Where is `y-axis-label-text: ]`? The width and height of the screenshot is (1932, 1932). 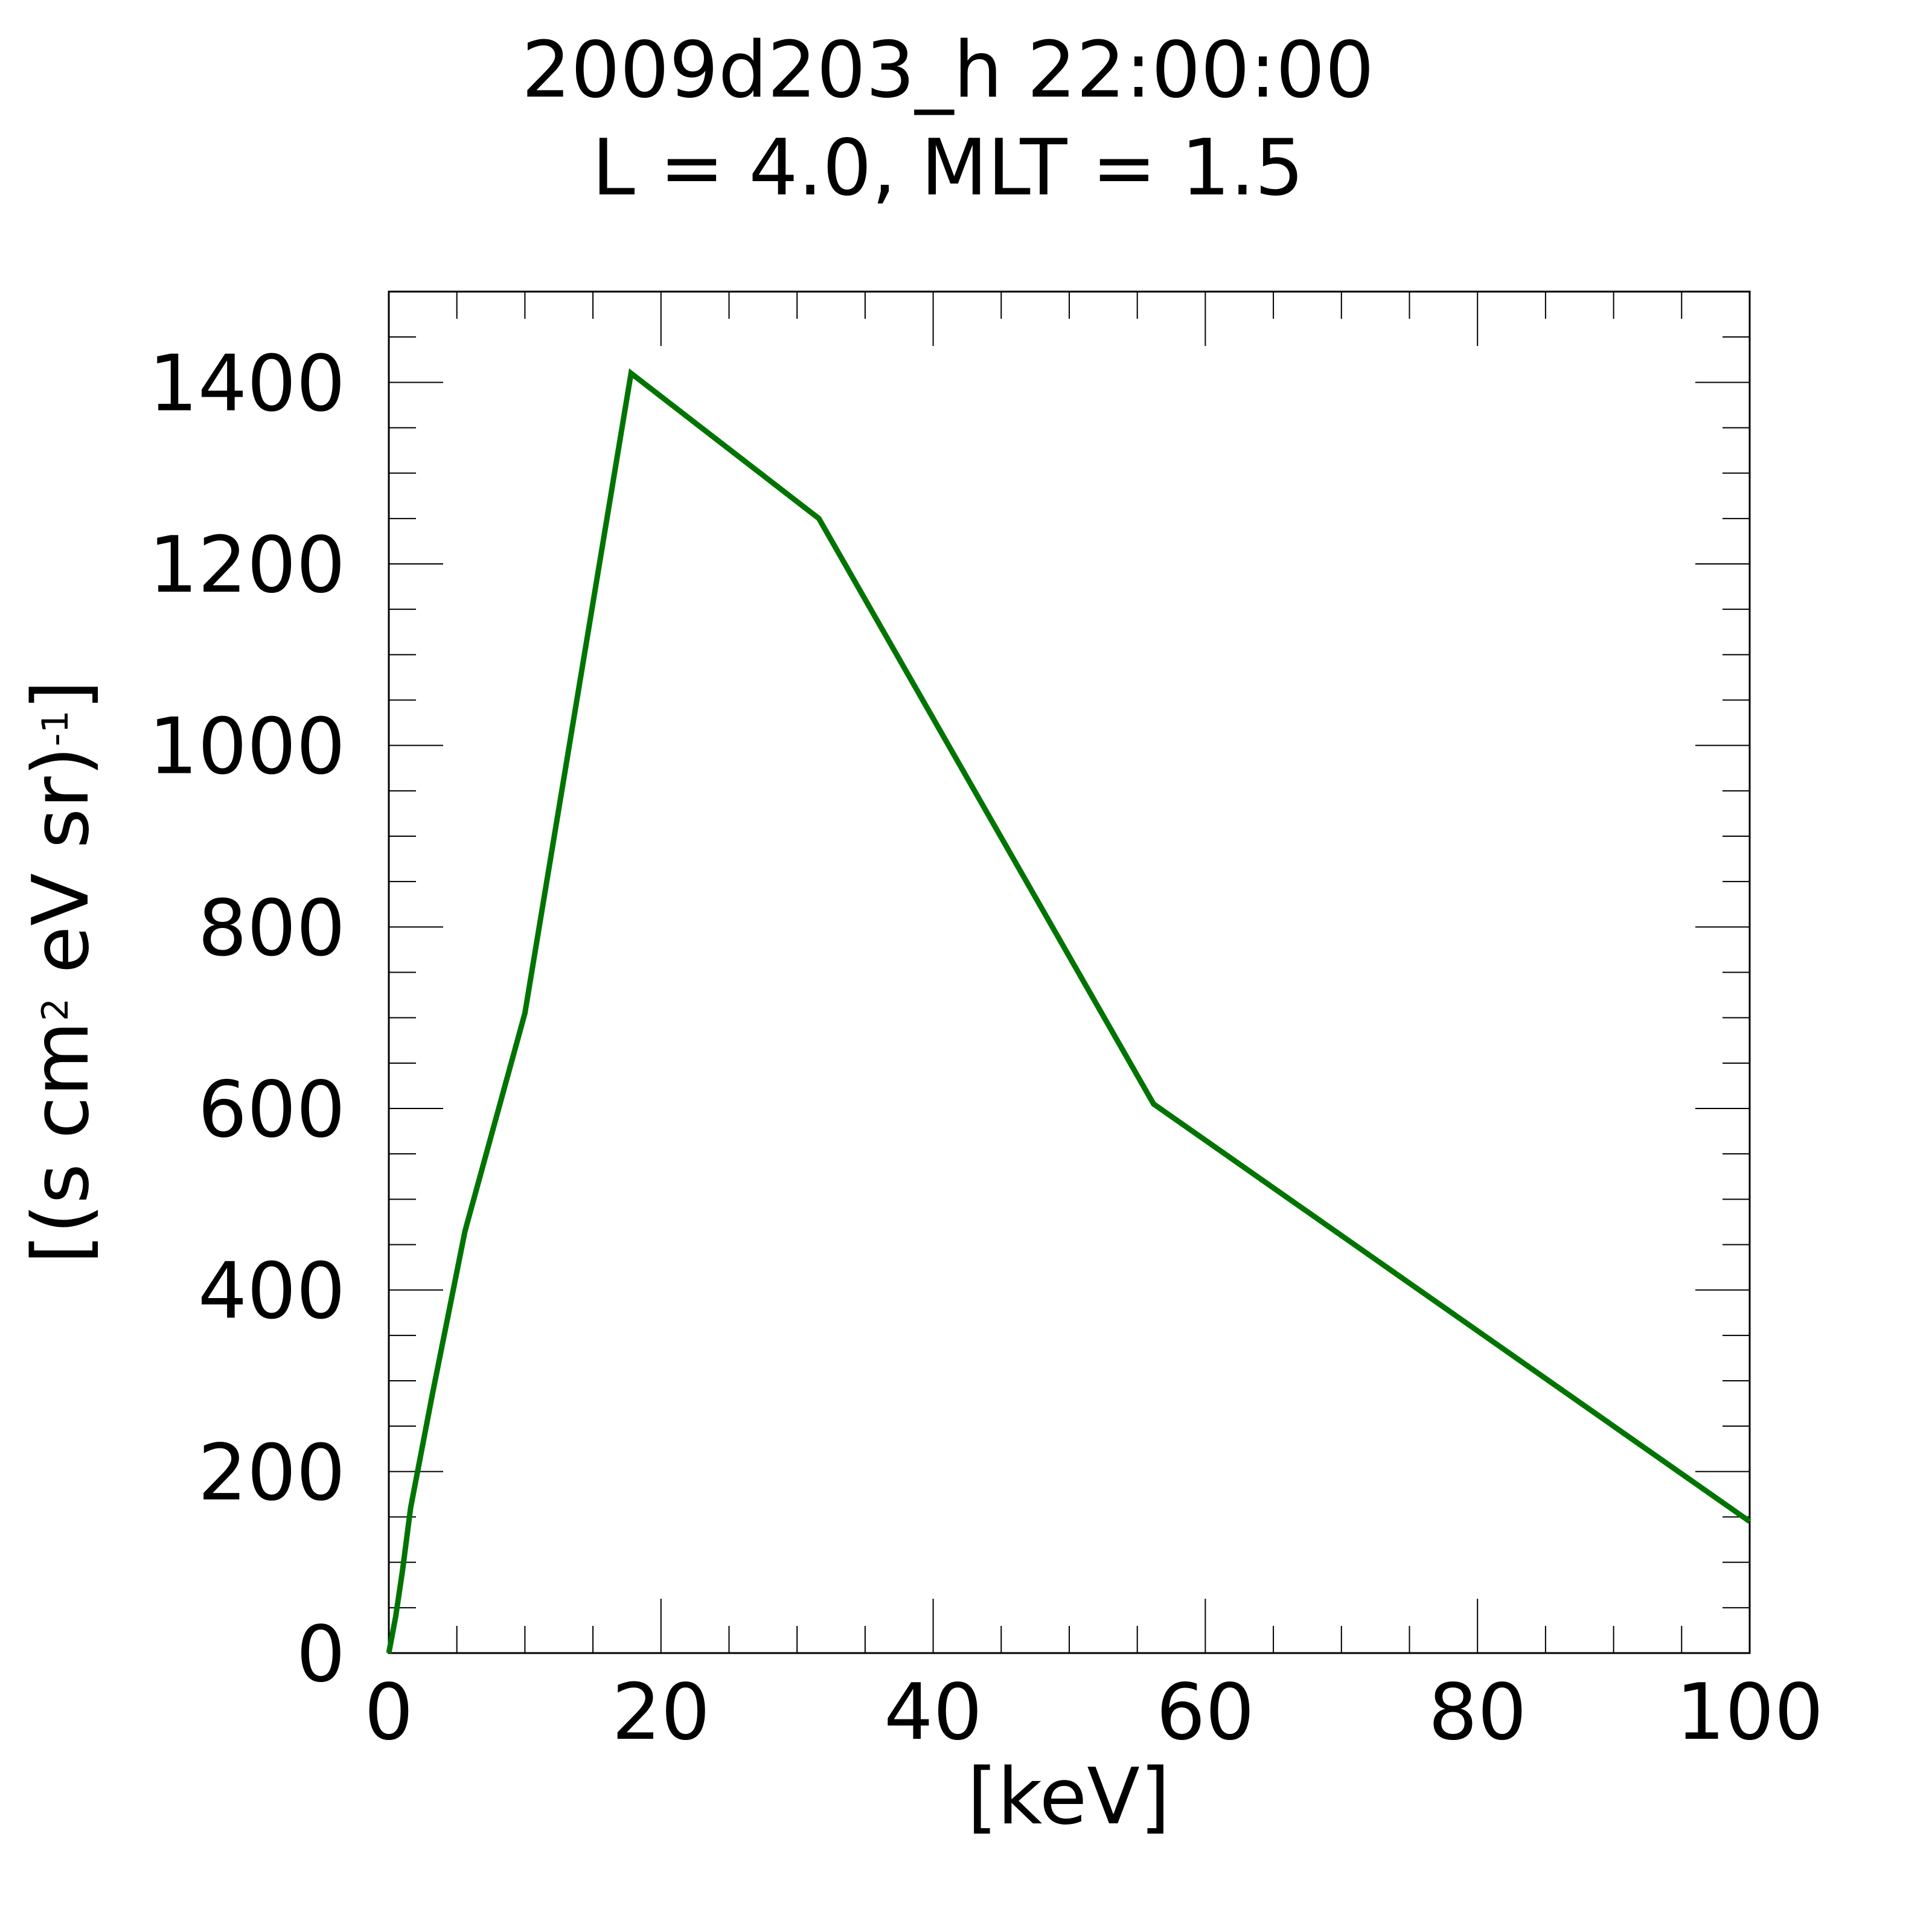
y-axis-label-text: ] is located at coordinates (61, 695).